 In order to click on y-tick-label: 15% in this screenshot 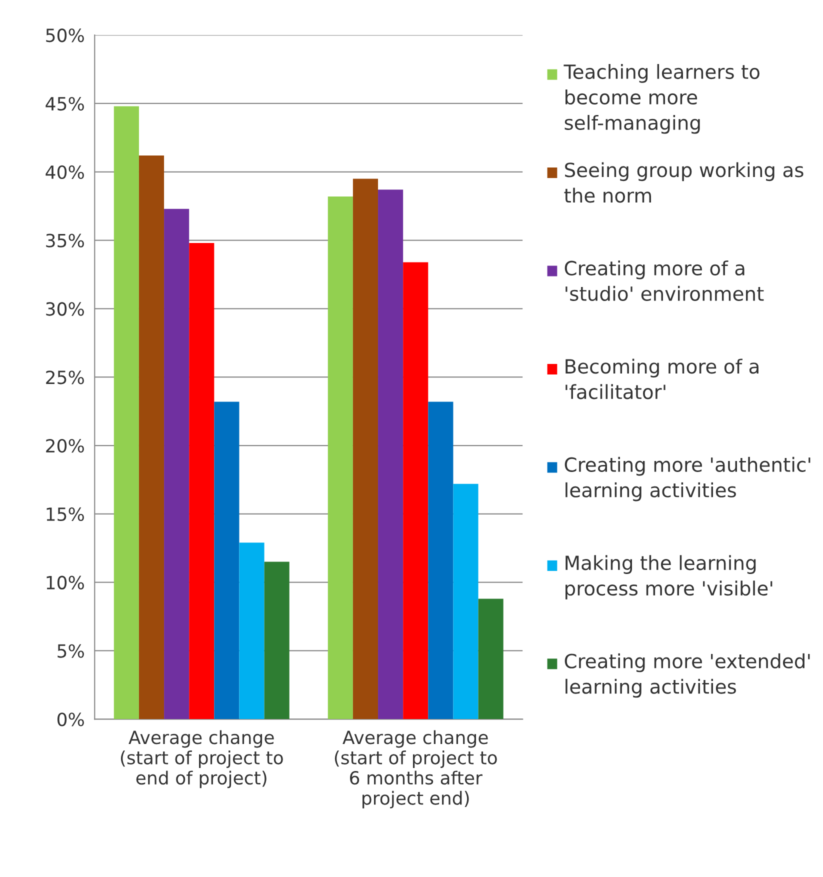, I will do `click(65, 514)`.